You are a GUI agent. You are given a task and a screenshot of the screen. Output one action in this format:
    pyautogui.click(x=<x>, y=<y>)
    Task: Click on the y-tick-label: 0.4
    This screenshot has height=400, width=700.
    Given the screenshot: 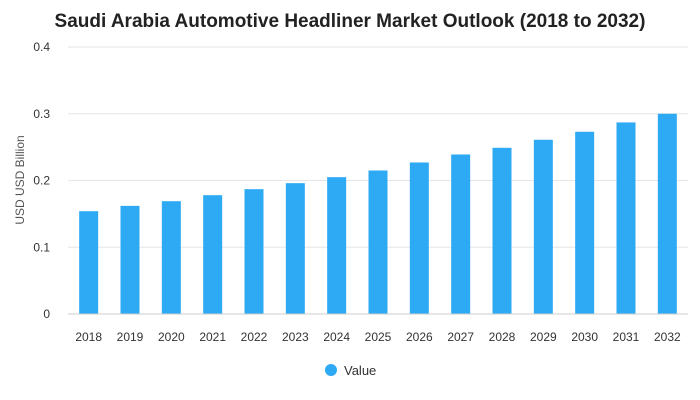 What is the action you would take?
    pyautogui.click(x=41, y=47)
    